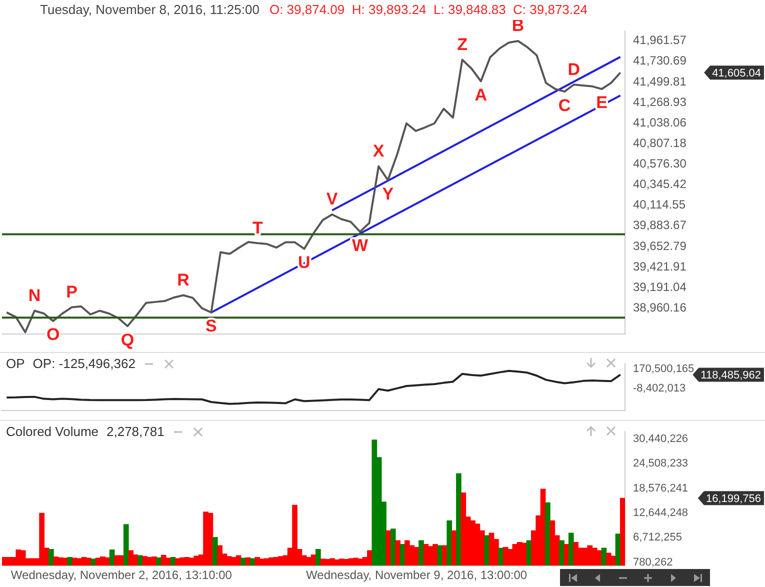  Describe the element at coordinates (731, 376) in the screenshot. I see `text: 118,485,962` at that location.